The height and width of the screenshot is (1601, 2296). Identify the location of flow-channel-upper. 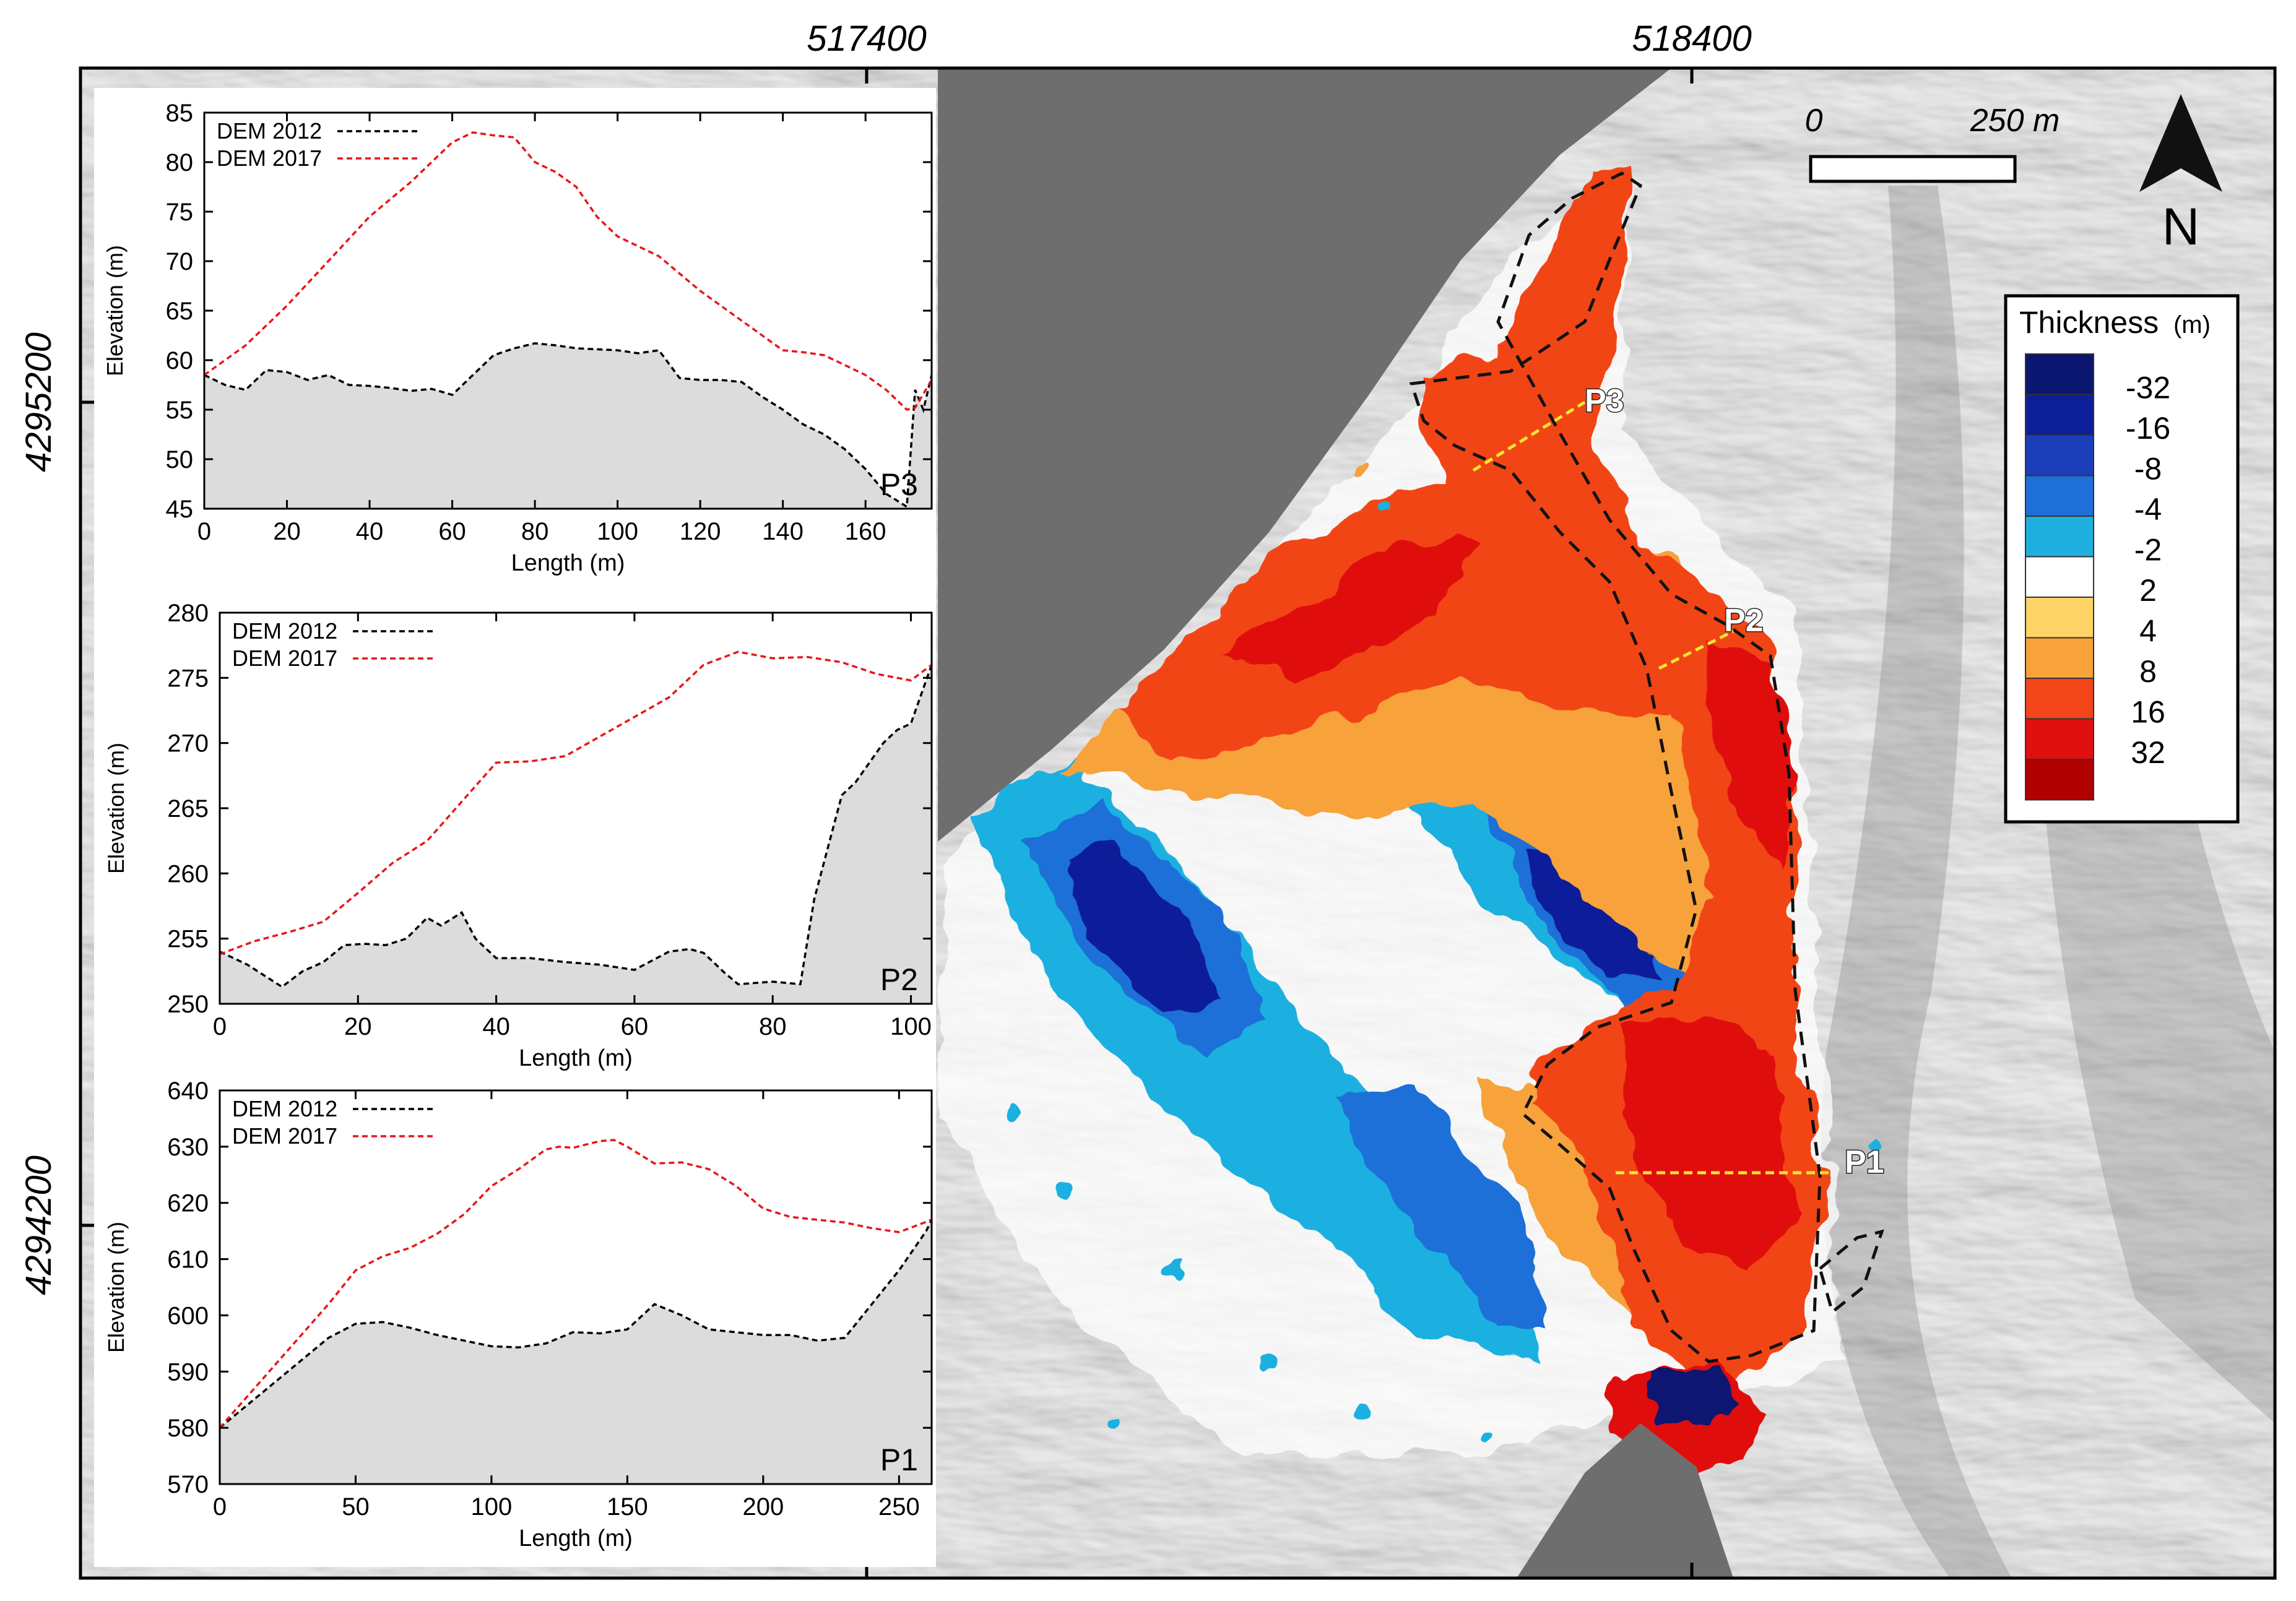
(1752, 751).